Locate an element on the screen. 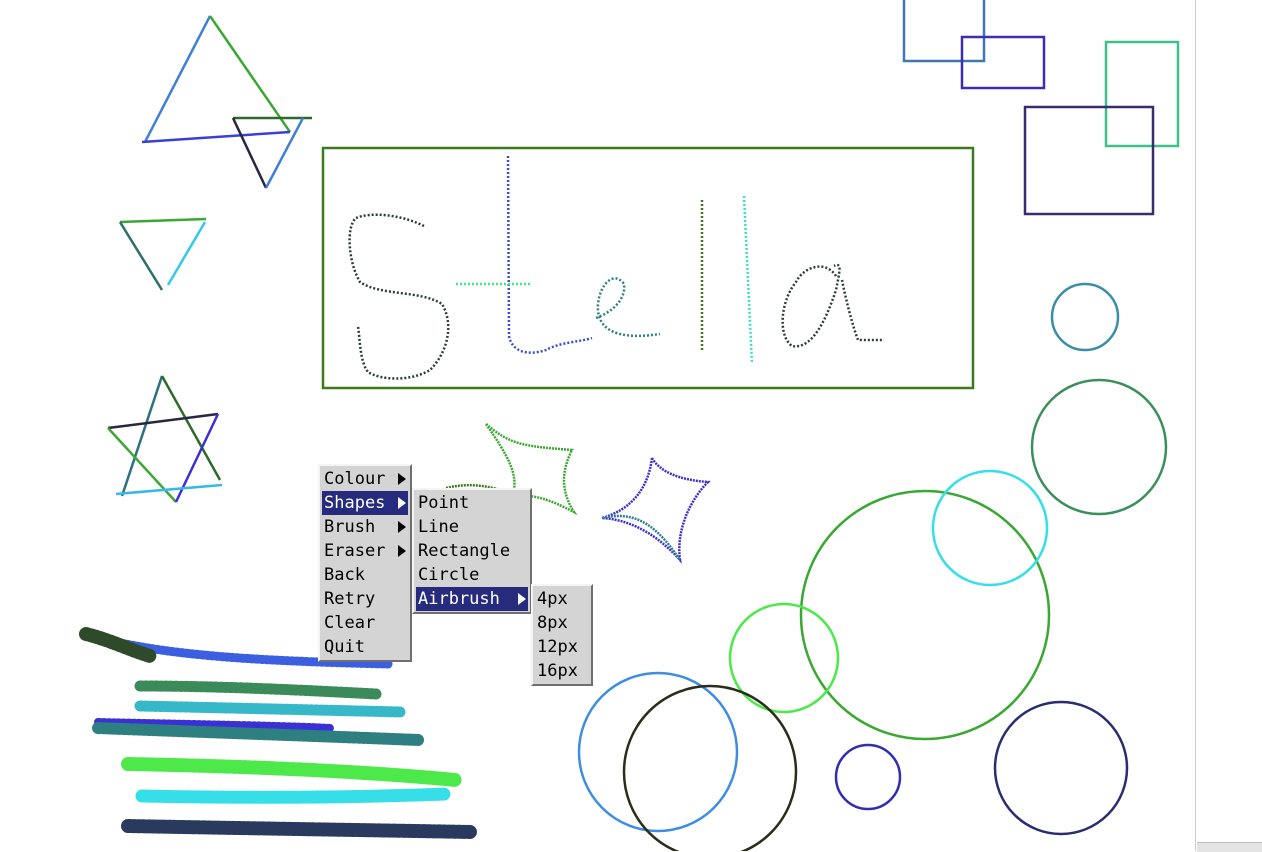  menu-item-12px: 12px is located at coordinates (562, 647).